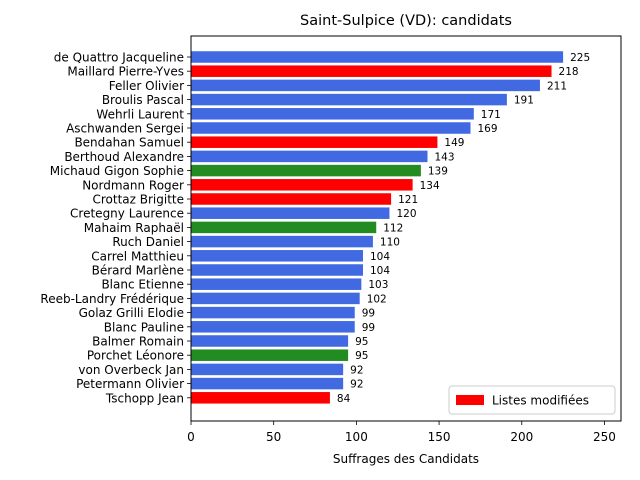  I want to click on x-ticks-group: 0 50 100 150 200 250, so click(401, 432).